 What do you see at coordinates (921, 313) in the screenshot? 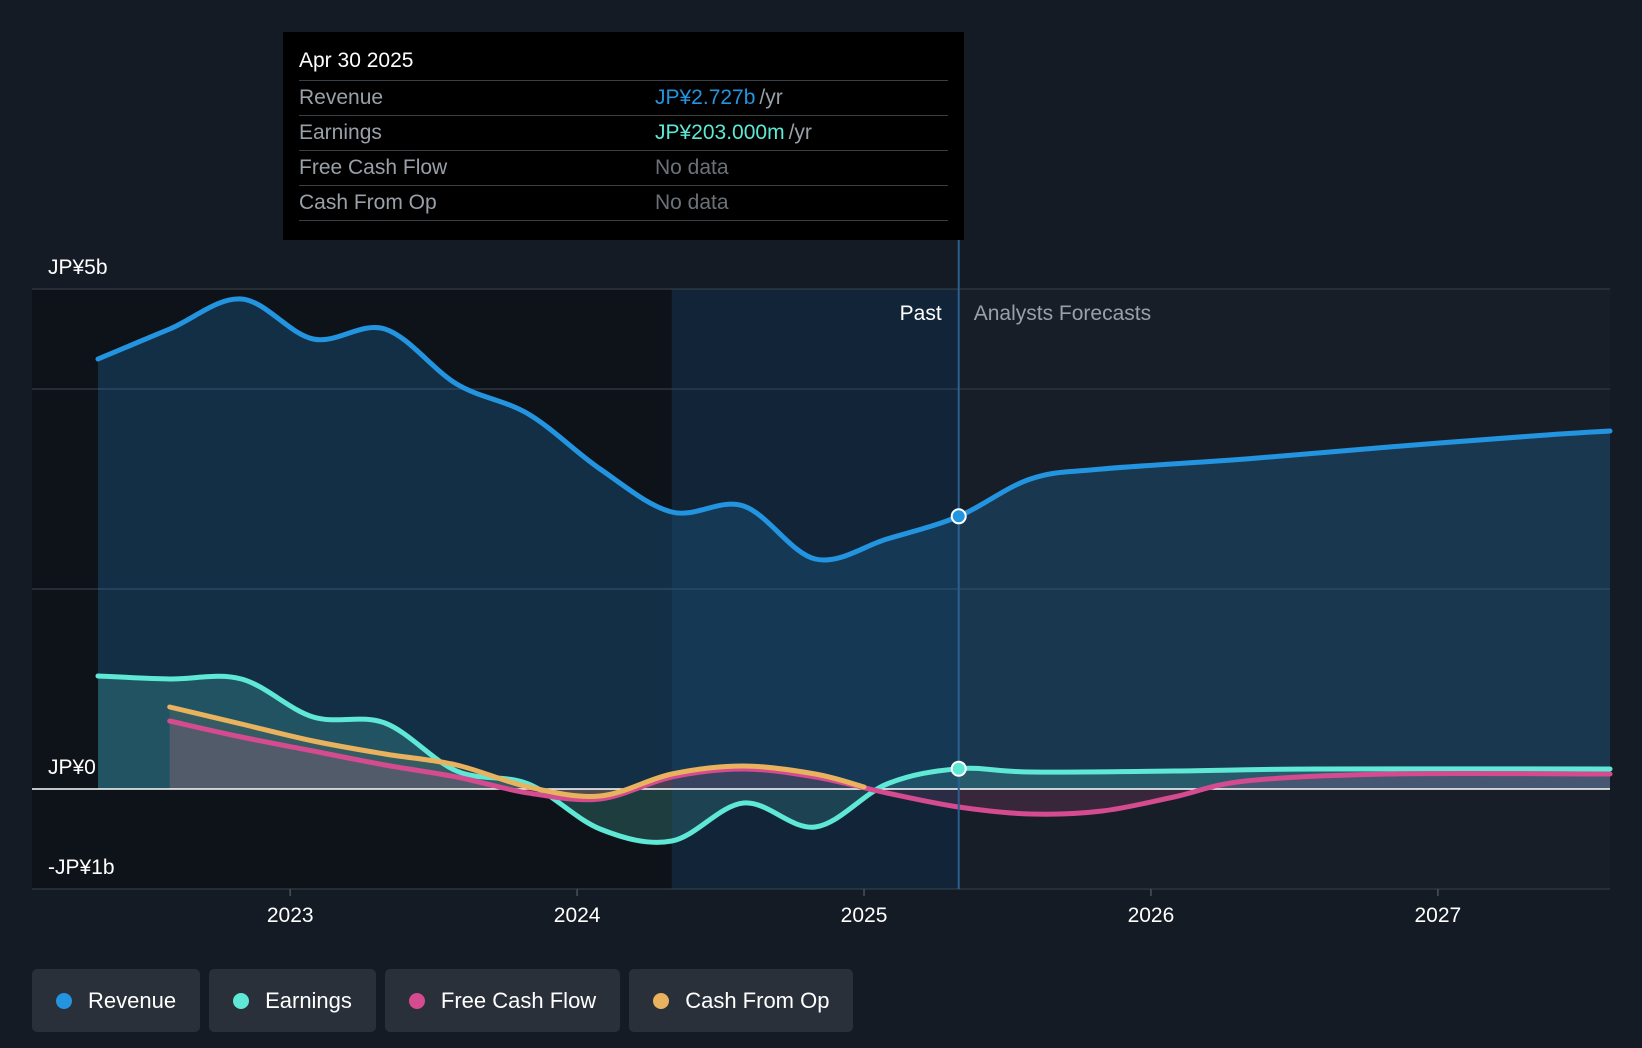
I see `past-label: Past` at bounding box center [921, 313].